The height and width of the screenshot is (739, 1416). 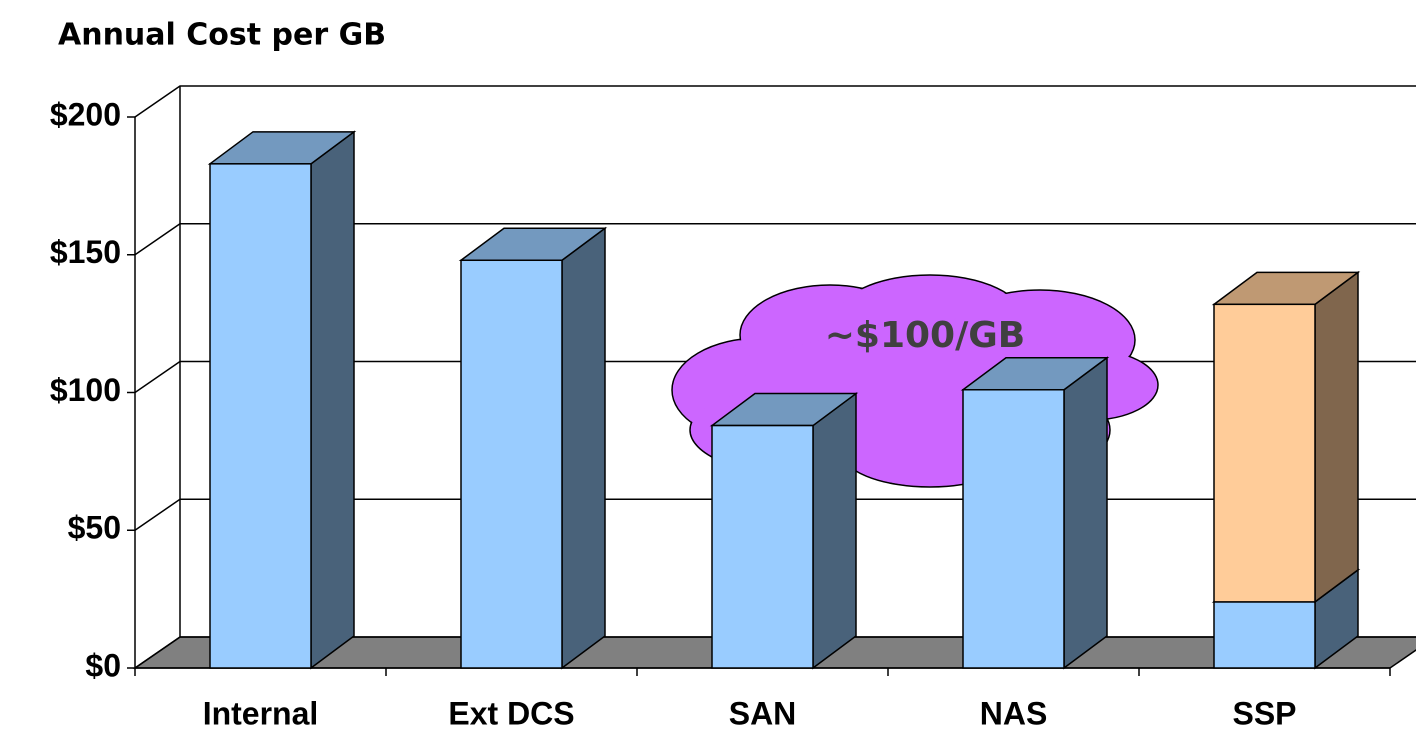 What do you see at coordinates (925, 335) in the screenshot?
I see `annotation: ~$100/GB` at bounding box center [925, 335].